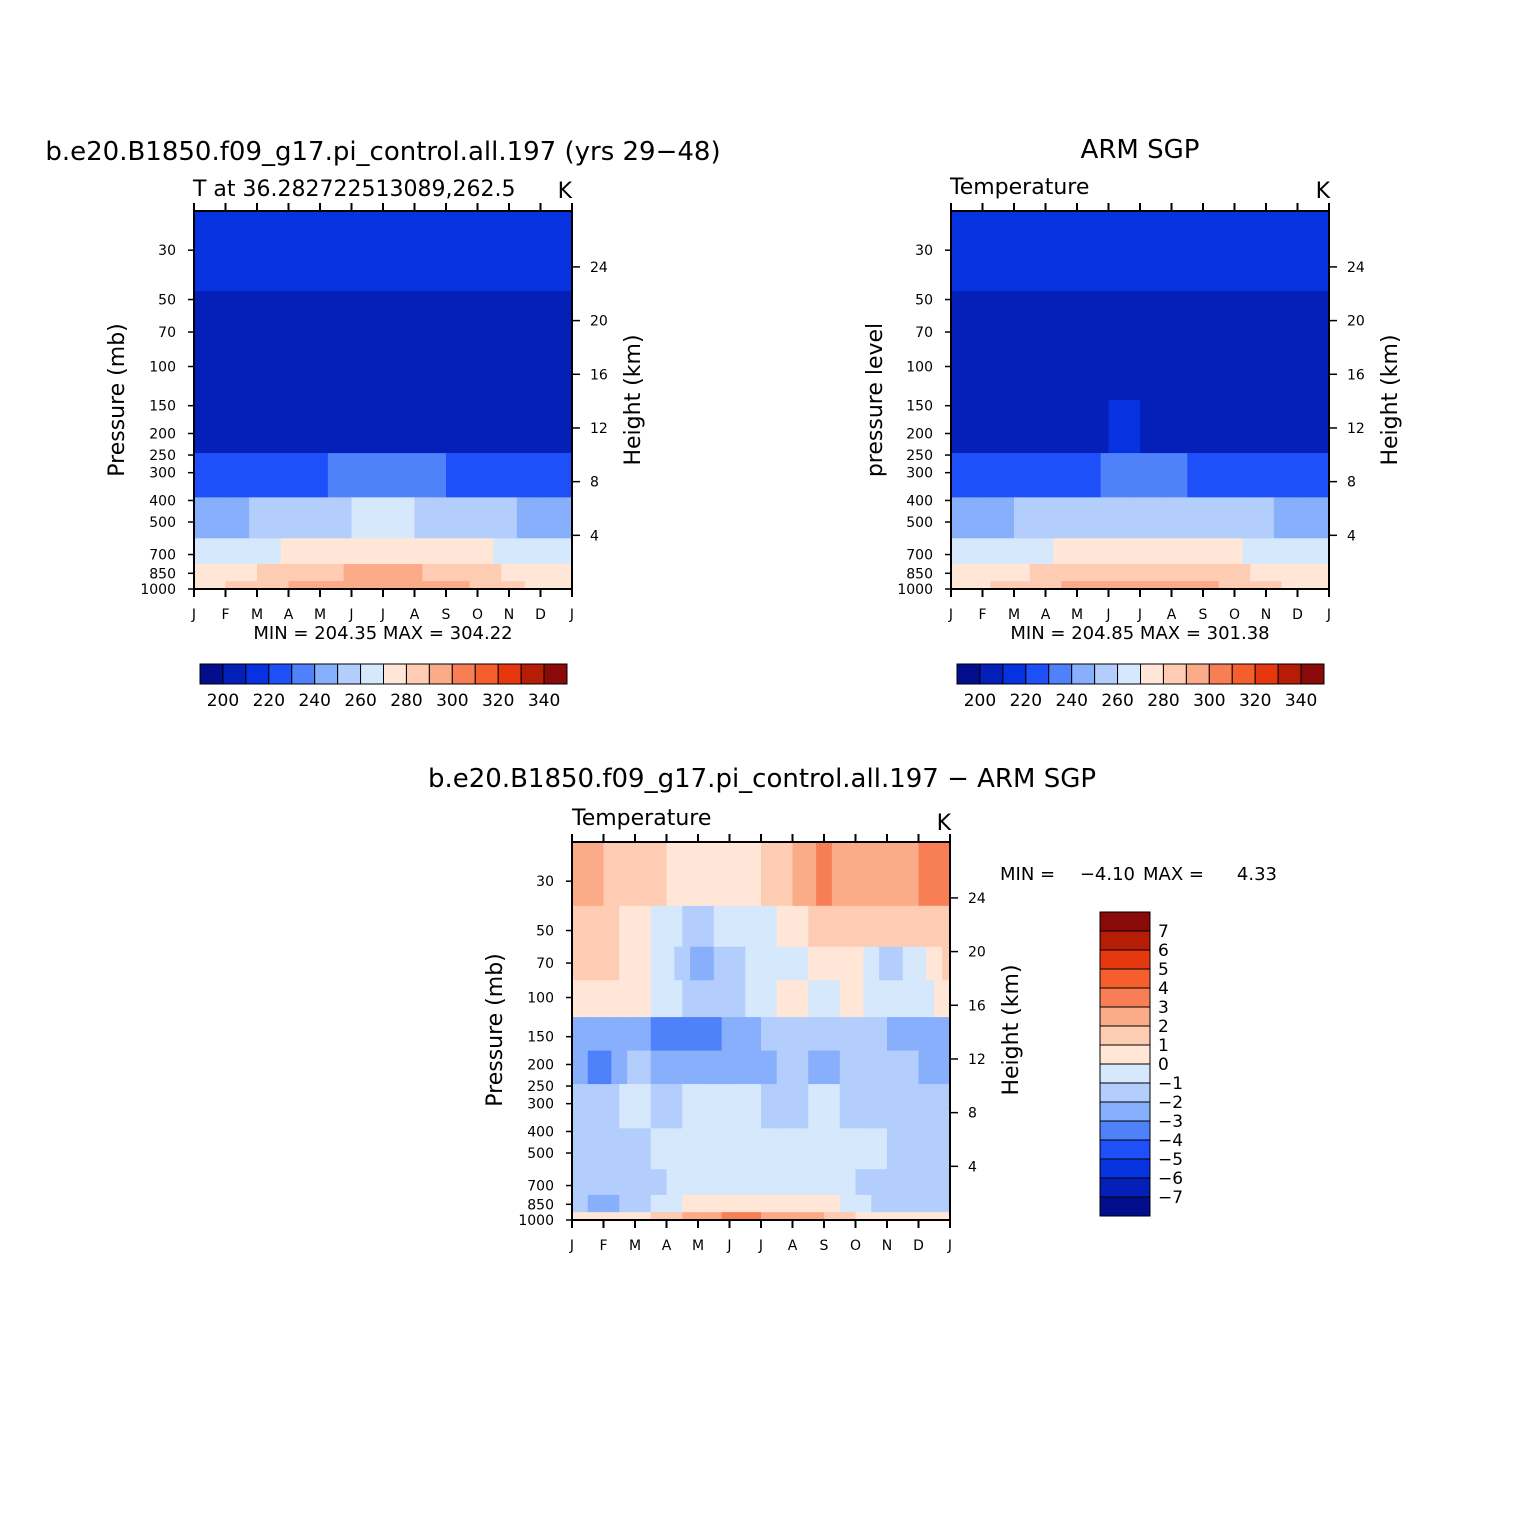 This screenshot has height=1528, width=1524. Describe the element at coordinates (924, 333) in the screenshot. I see `y-tick-label: 70` at that location.